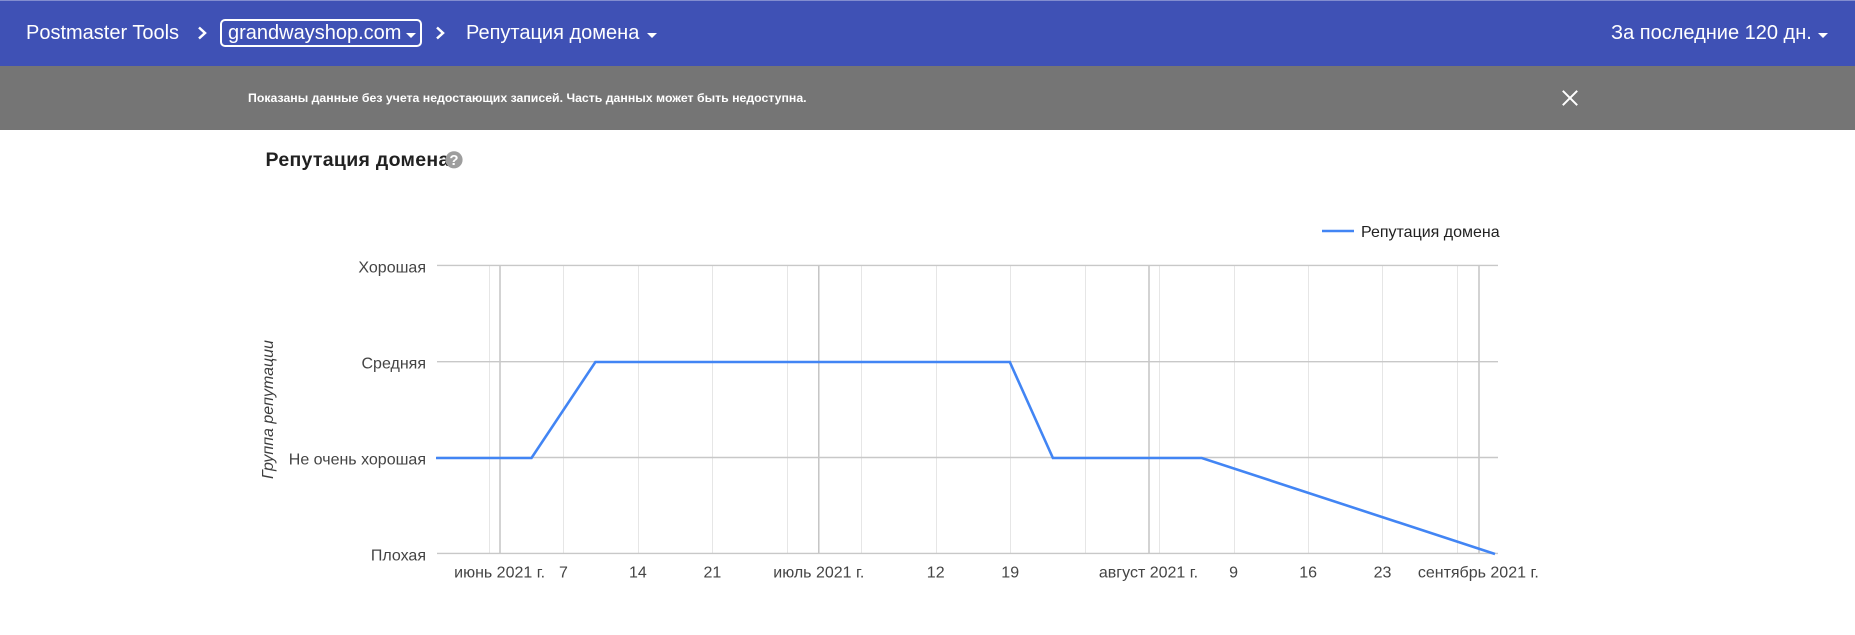  I want to click on svg-text: Средняя, so click(394, 364).